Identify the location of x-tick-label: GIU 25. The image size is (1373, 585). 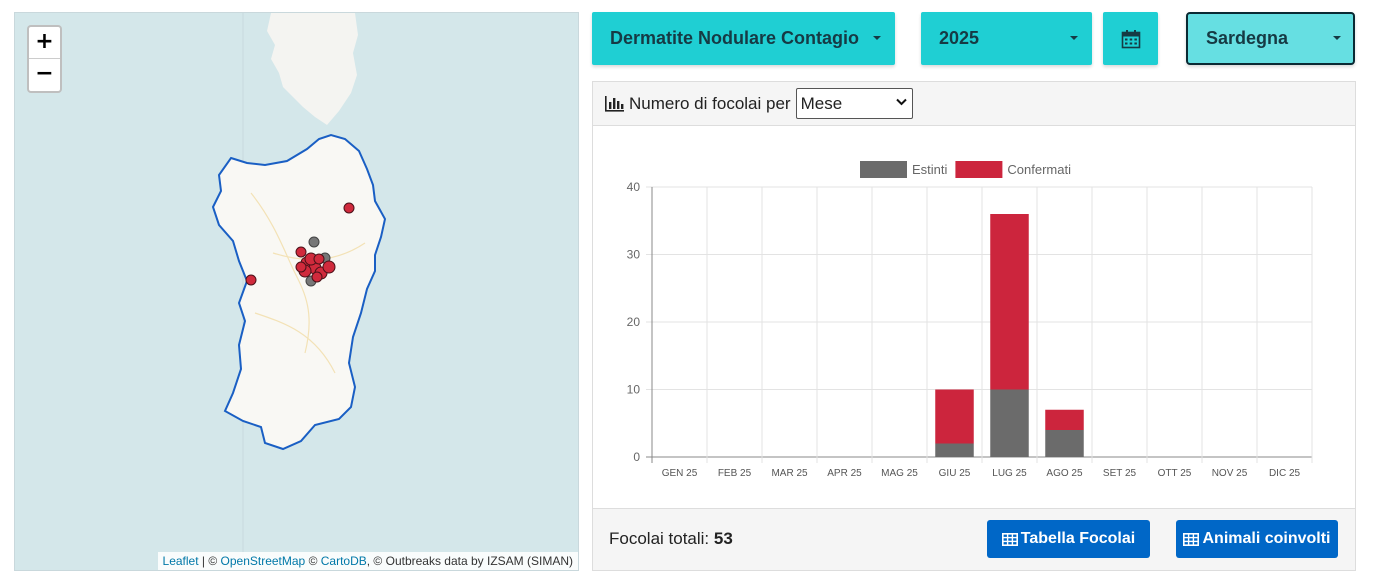
(955, 473).